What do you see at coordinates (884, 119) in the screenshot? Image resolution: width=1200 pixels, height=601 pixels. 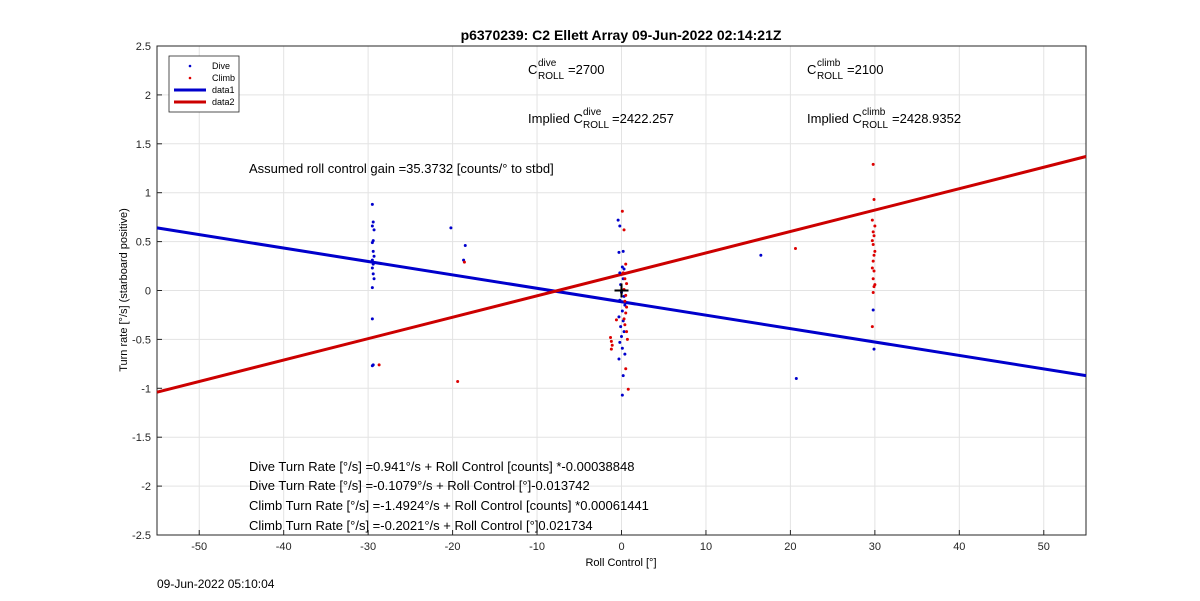 I see `implied-climb-annotation: Implied C climb ROLL =2428.9352` at bounding box center [884, 119].